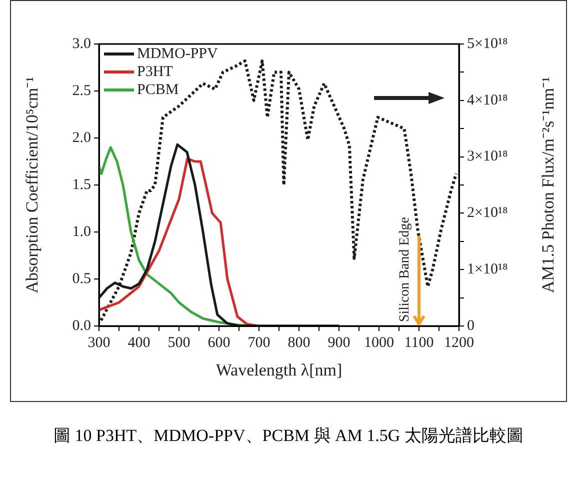  Describe the element at coordinates (470, 326) in the screenshot. I see `y2-tick-label: 0` at that location.